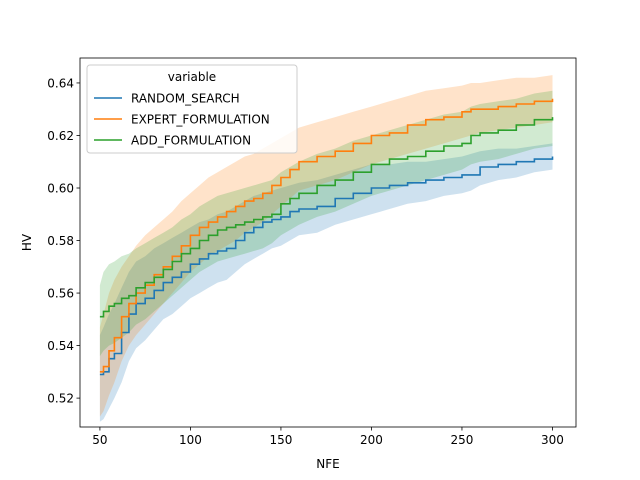  I want to click on legend-label: ADD_FORMULATION, so click(191, 140).